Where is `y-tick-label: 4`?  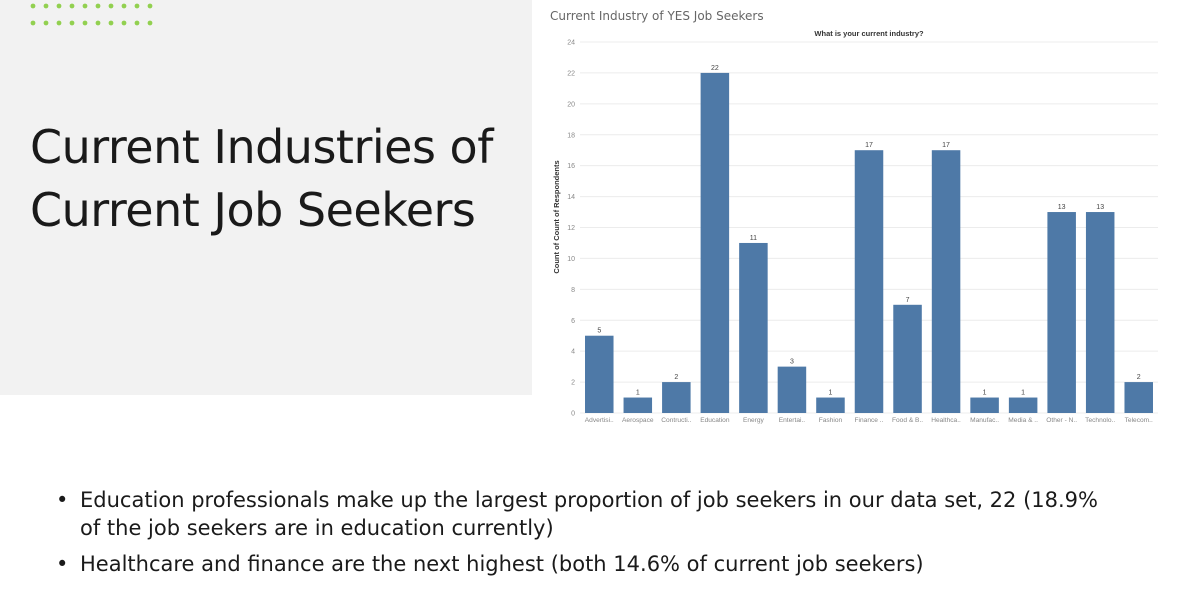 y-tick-label: 4 is located at coordinates (573, 352).